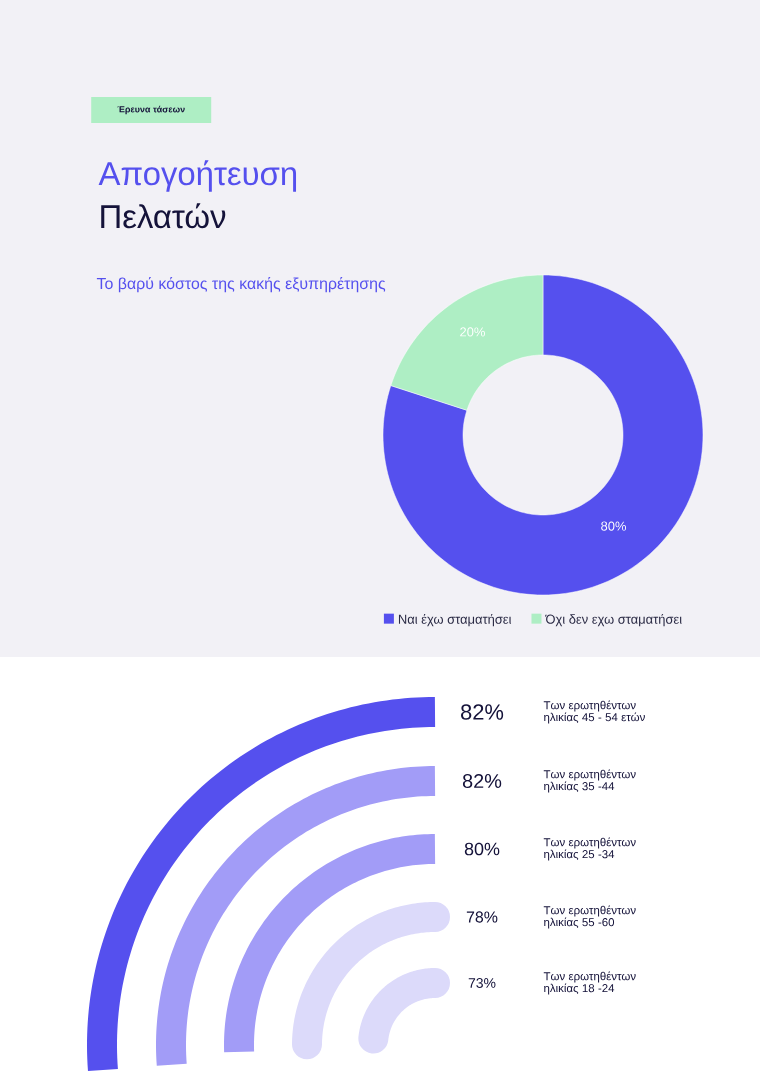 This screenshot has width=760, height=1090. I want to click on data-label: 20%, so click(472, 332).